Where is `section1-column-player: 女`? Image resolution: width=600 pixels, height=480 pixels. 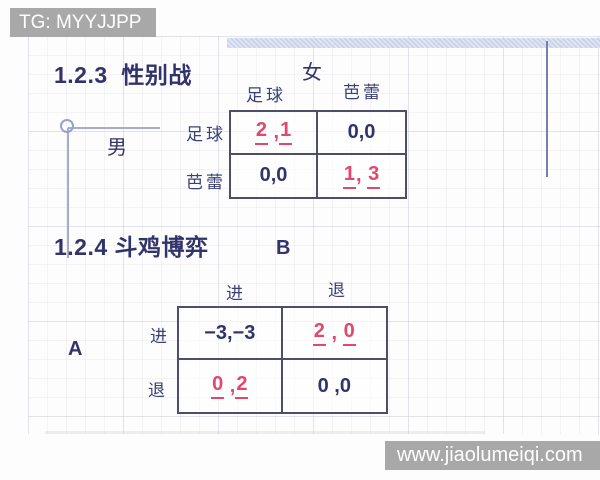
section1-column-player: 女 is located at coordinates (312, 73).